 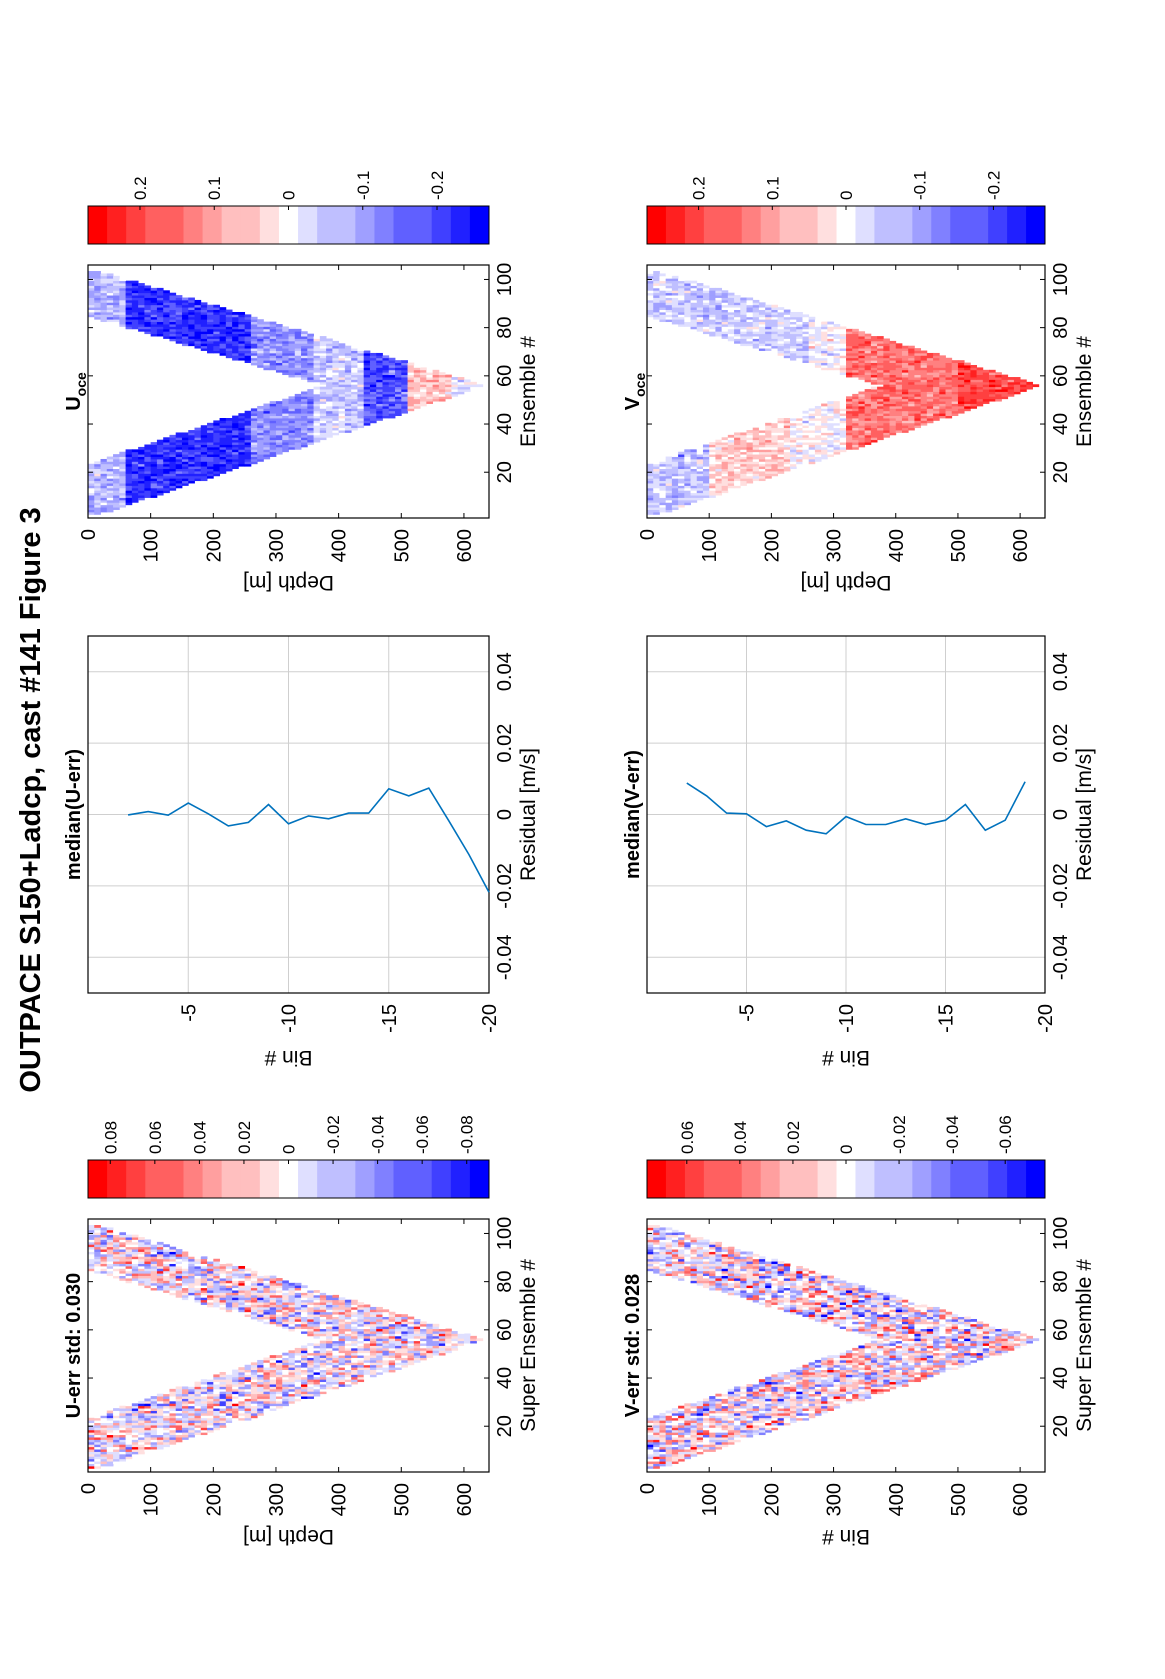 What do you see at coordinates (422, 1134) in the screenshot?
I see `colorbar-tick-label: -0.06` at bounding box center [422, 1134].